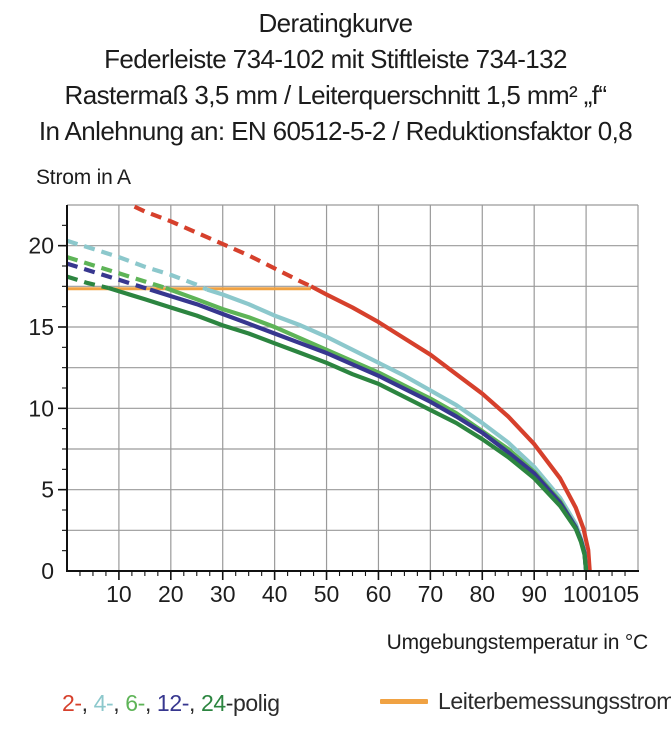 Image resolution: width=671 pixels, height=732 pixels. I want to click on x-tick-label: 10, so click(119, 594).